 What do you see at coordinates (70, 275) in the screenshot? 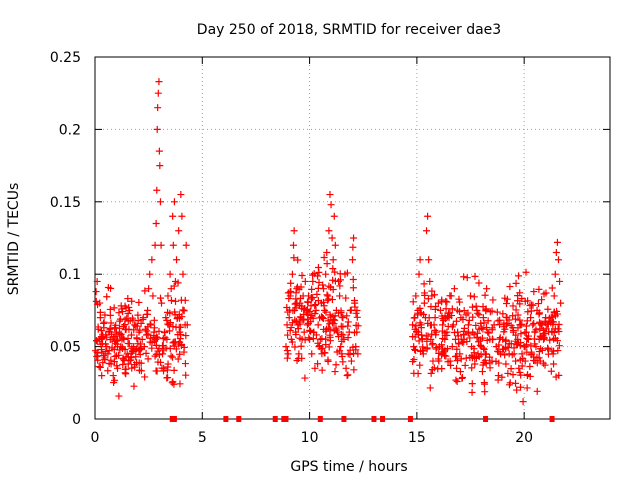
I see `y-tick-label: 0.1` at bounding box center [70, 275].